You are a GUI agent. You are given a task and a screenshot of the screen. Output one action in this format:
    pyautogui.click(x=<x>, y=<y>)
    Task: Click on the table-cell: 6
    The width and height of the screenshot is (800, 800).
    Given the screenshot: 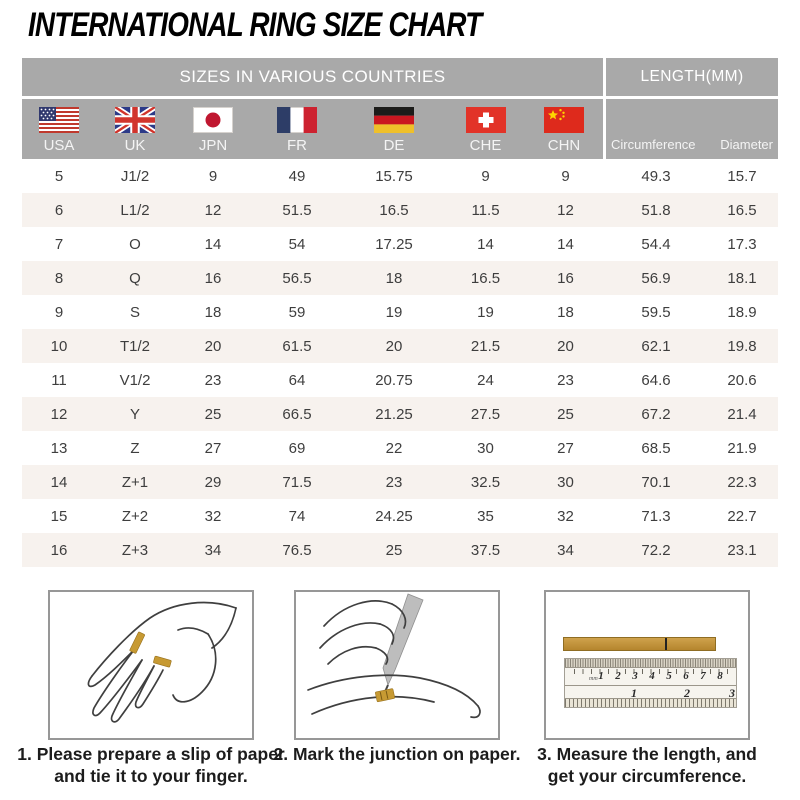 What is the action you would take?
    pyautogui.click(x=59, y=210)
    